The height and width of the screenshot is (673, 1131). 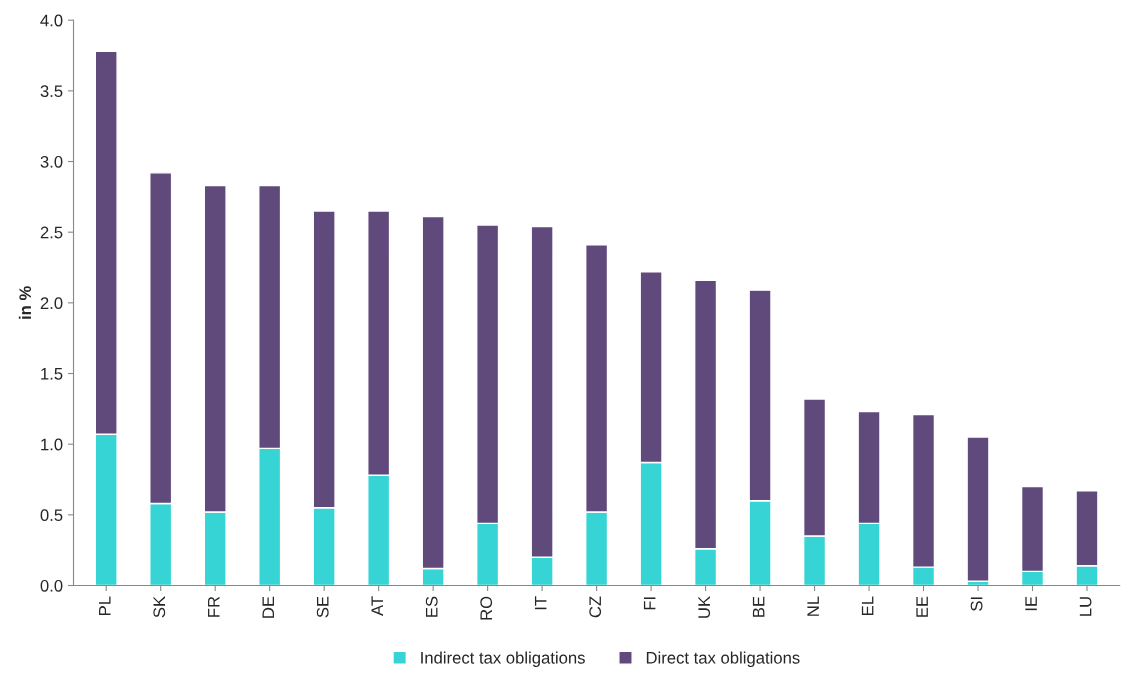 I want to click on y-tick-label: 0.0, so click(x=51, y=585).